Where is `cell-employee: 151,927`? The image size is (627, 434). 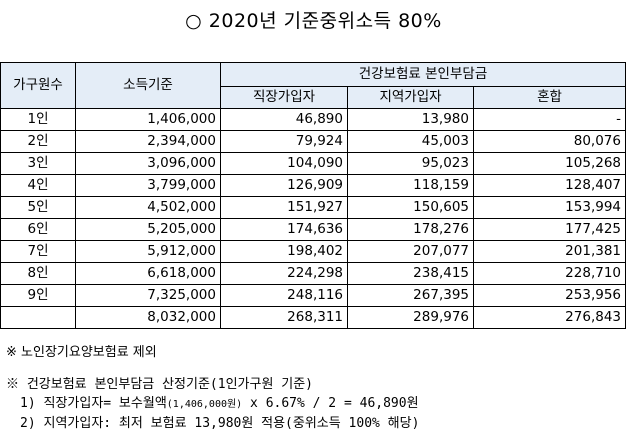 cell-employee: 151,927 is located at coordinates (284, 207).